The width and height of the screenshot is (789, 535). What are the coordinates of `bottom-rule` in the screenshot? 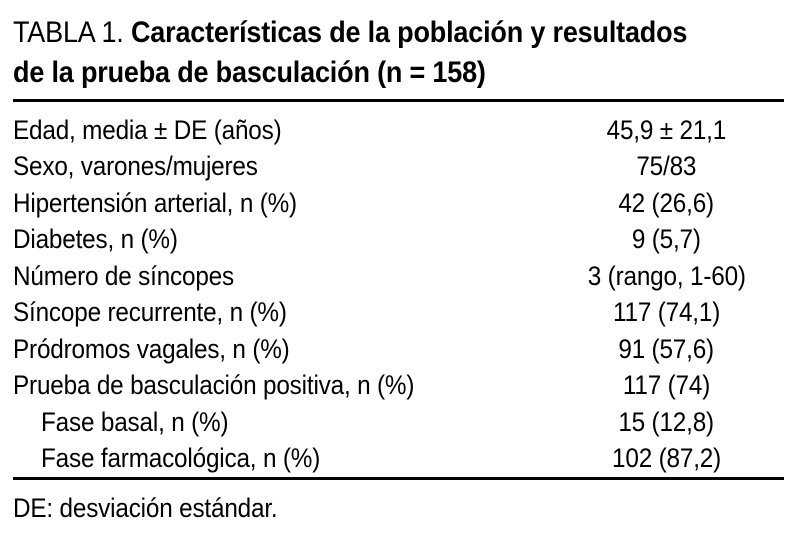 It's located at (398, 478).